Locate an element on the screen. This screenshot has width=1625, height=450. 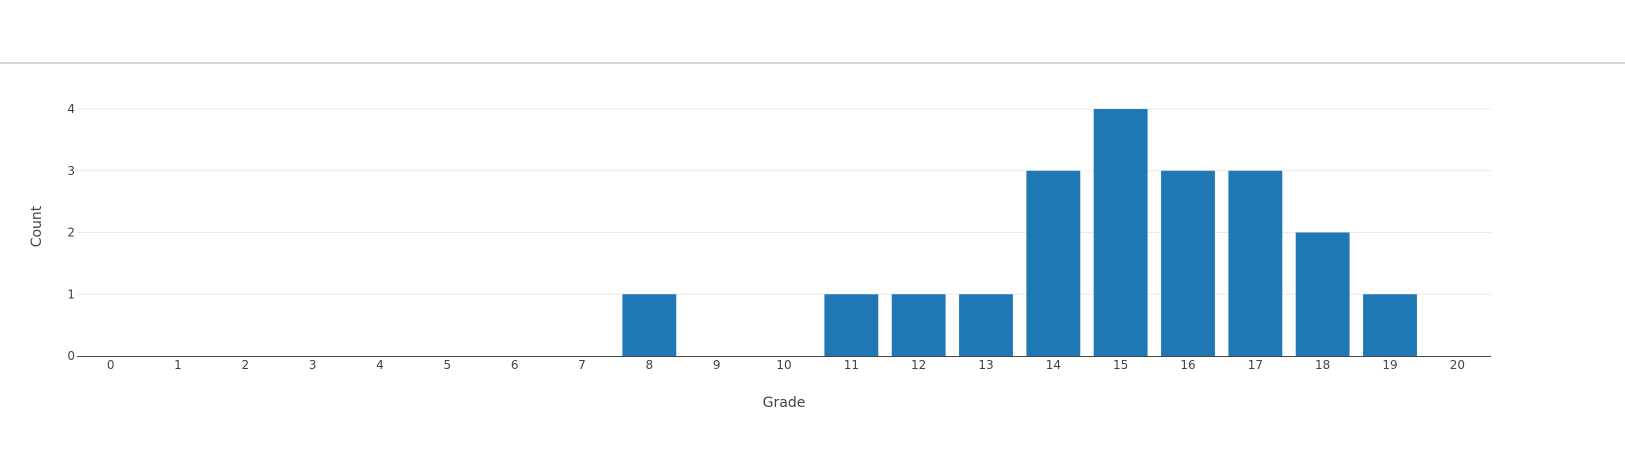
header-divider is located at coordinates (812, 63).